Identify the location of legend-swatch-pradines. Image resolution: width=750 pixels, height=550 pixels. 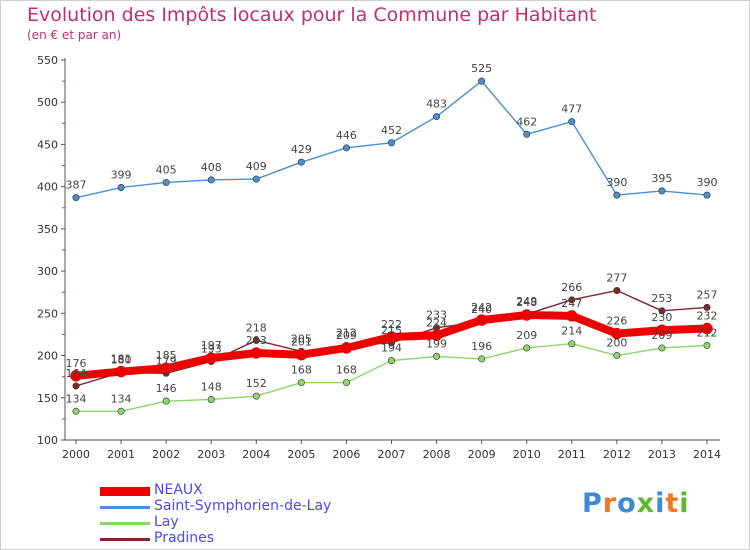
(125, 539).